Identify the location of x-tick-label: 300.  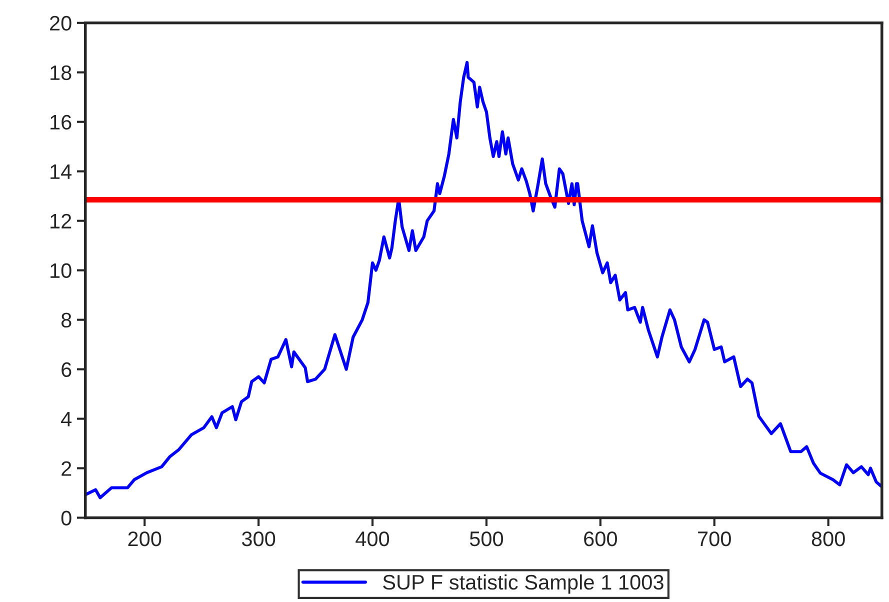
(259, 538).